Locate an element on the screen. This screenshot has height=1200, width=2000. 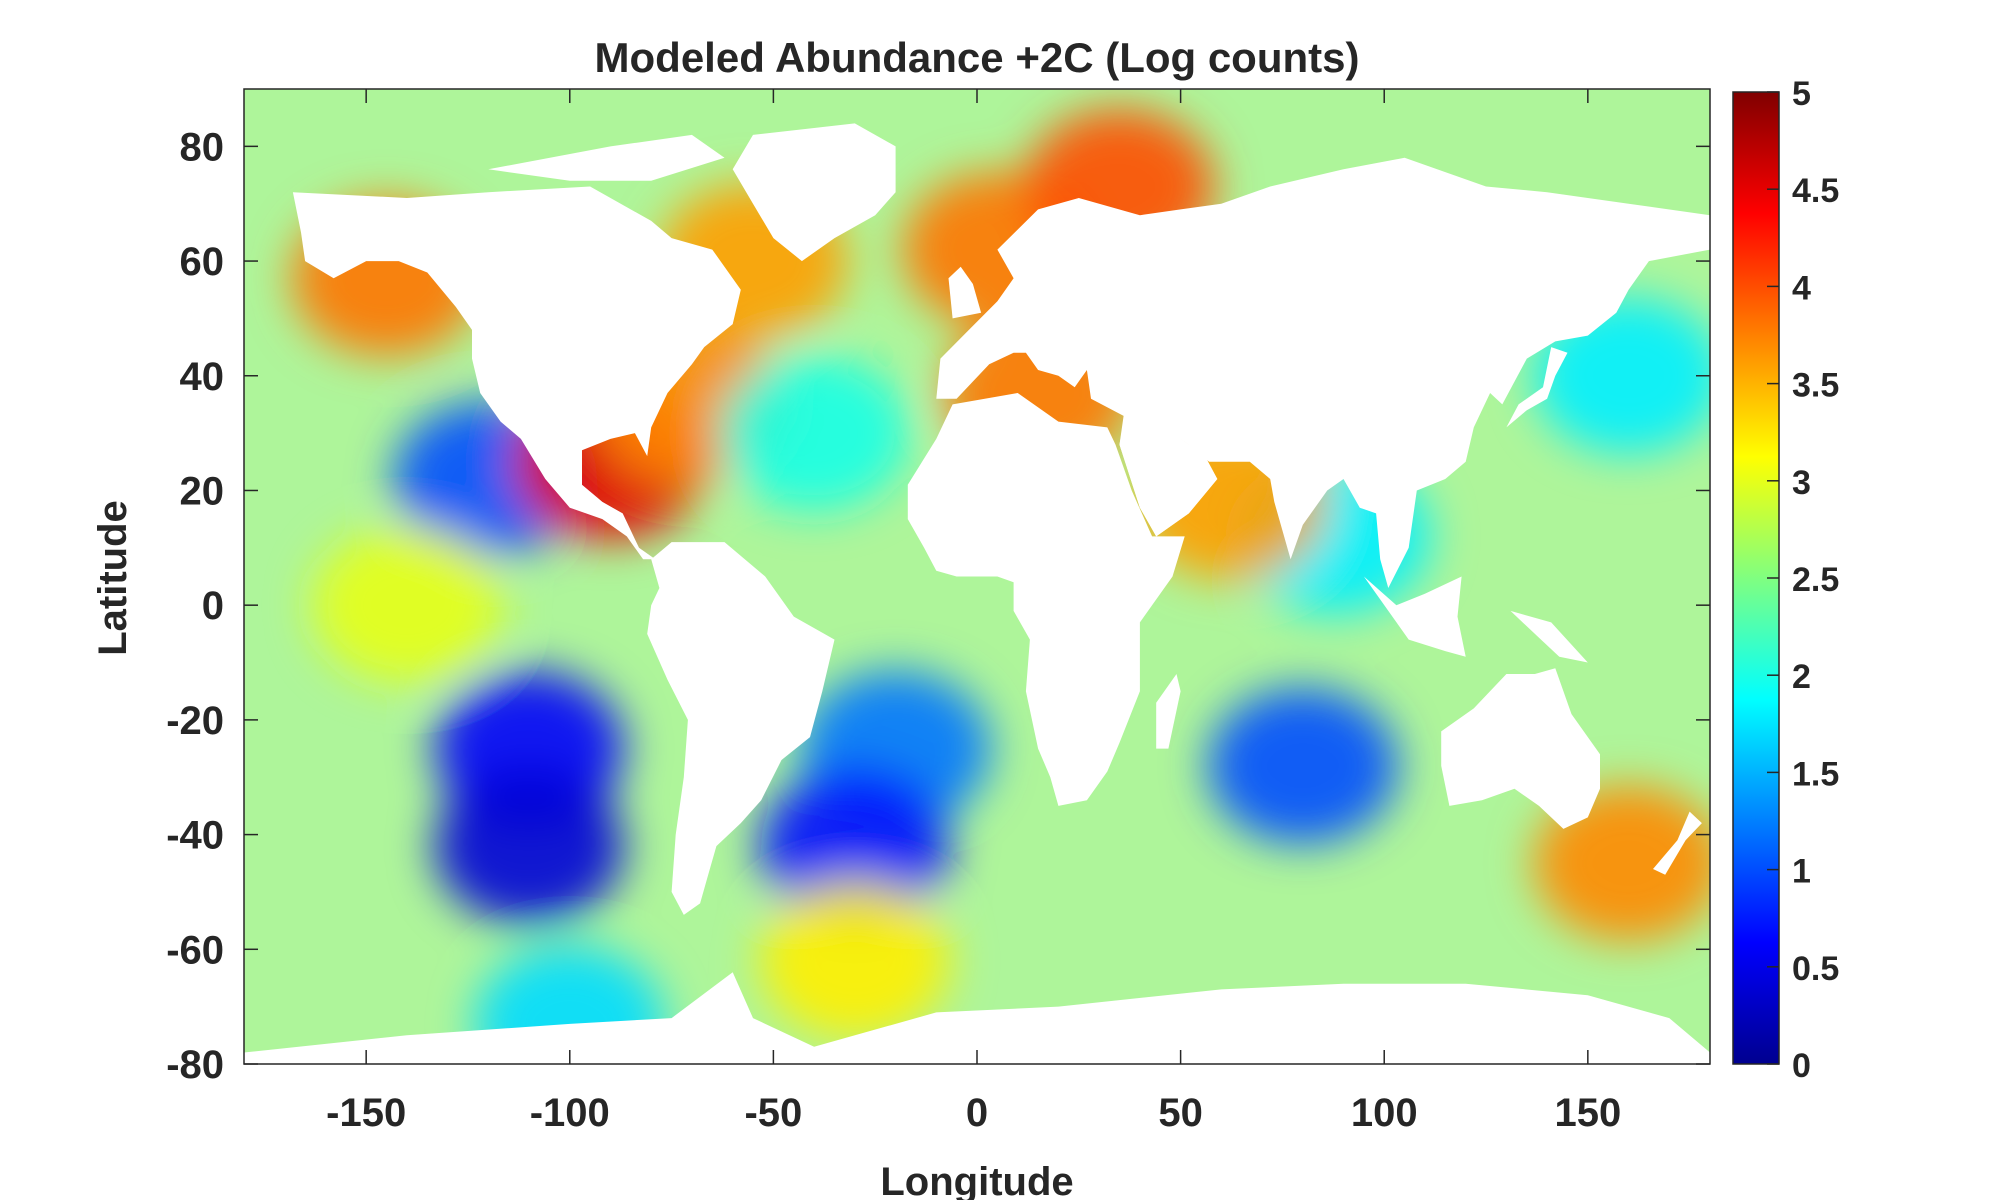
chart-title: Modeled Abundance +2C (Log counts) is located at coordinates (977, 57).